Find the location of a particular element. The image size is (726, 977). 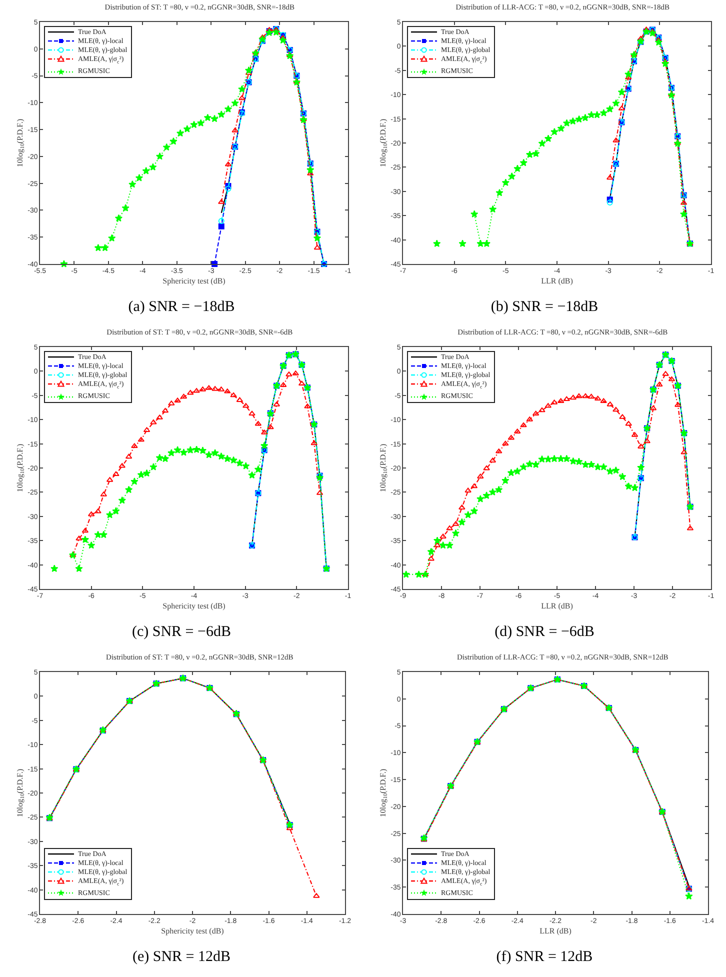

text: (d) SNR = −6dB is located at coordinates (545, 632).